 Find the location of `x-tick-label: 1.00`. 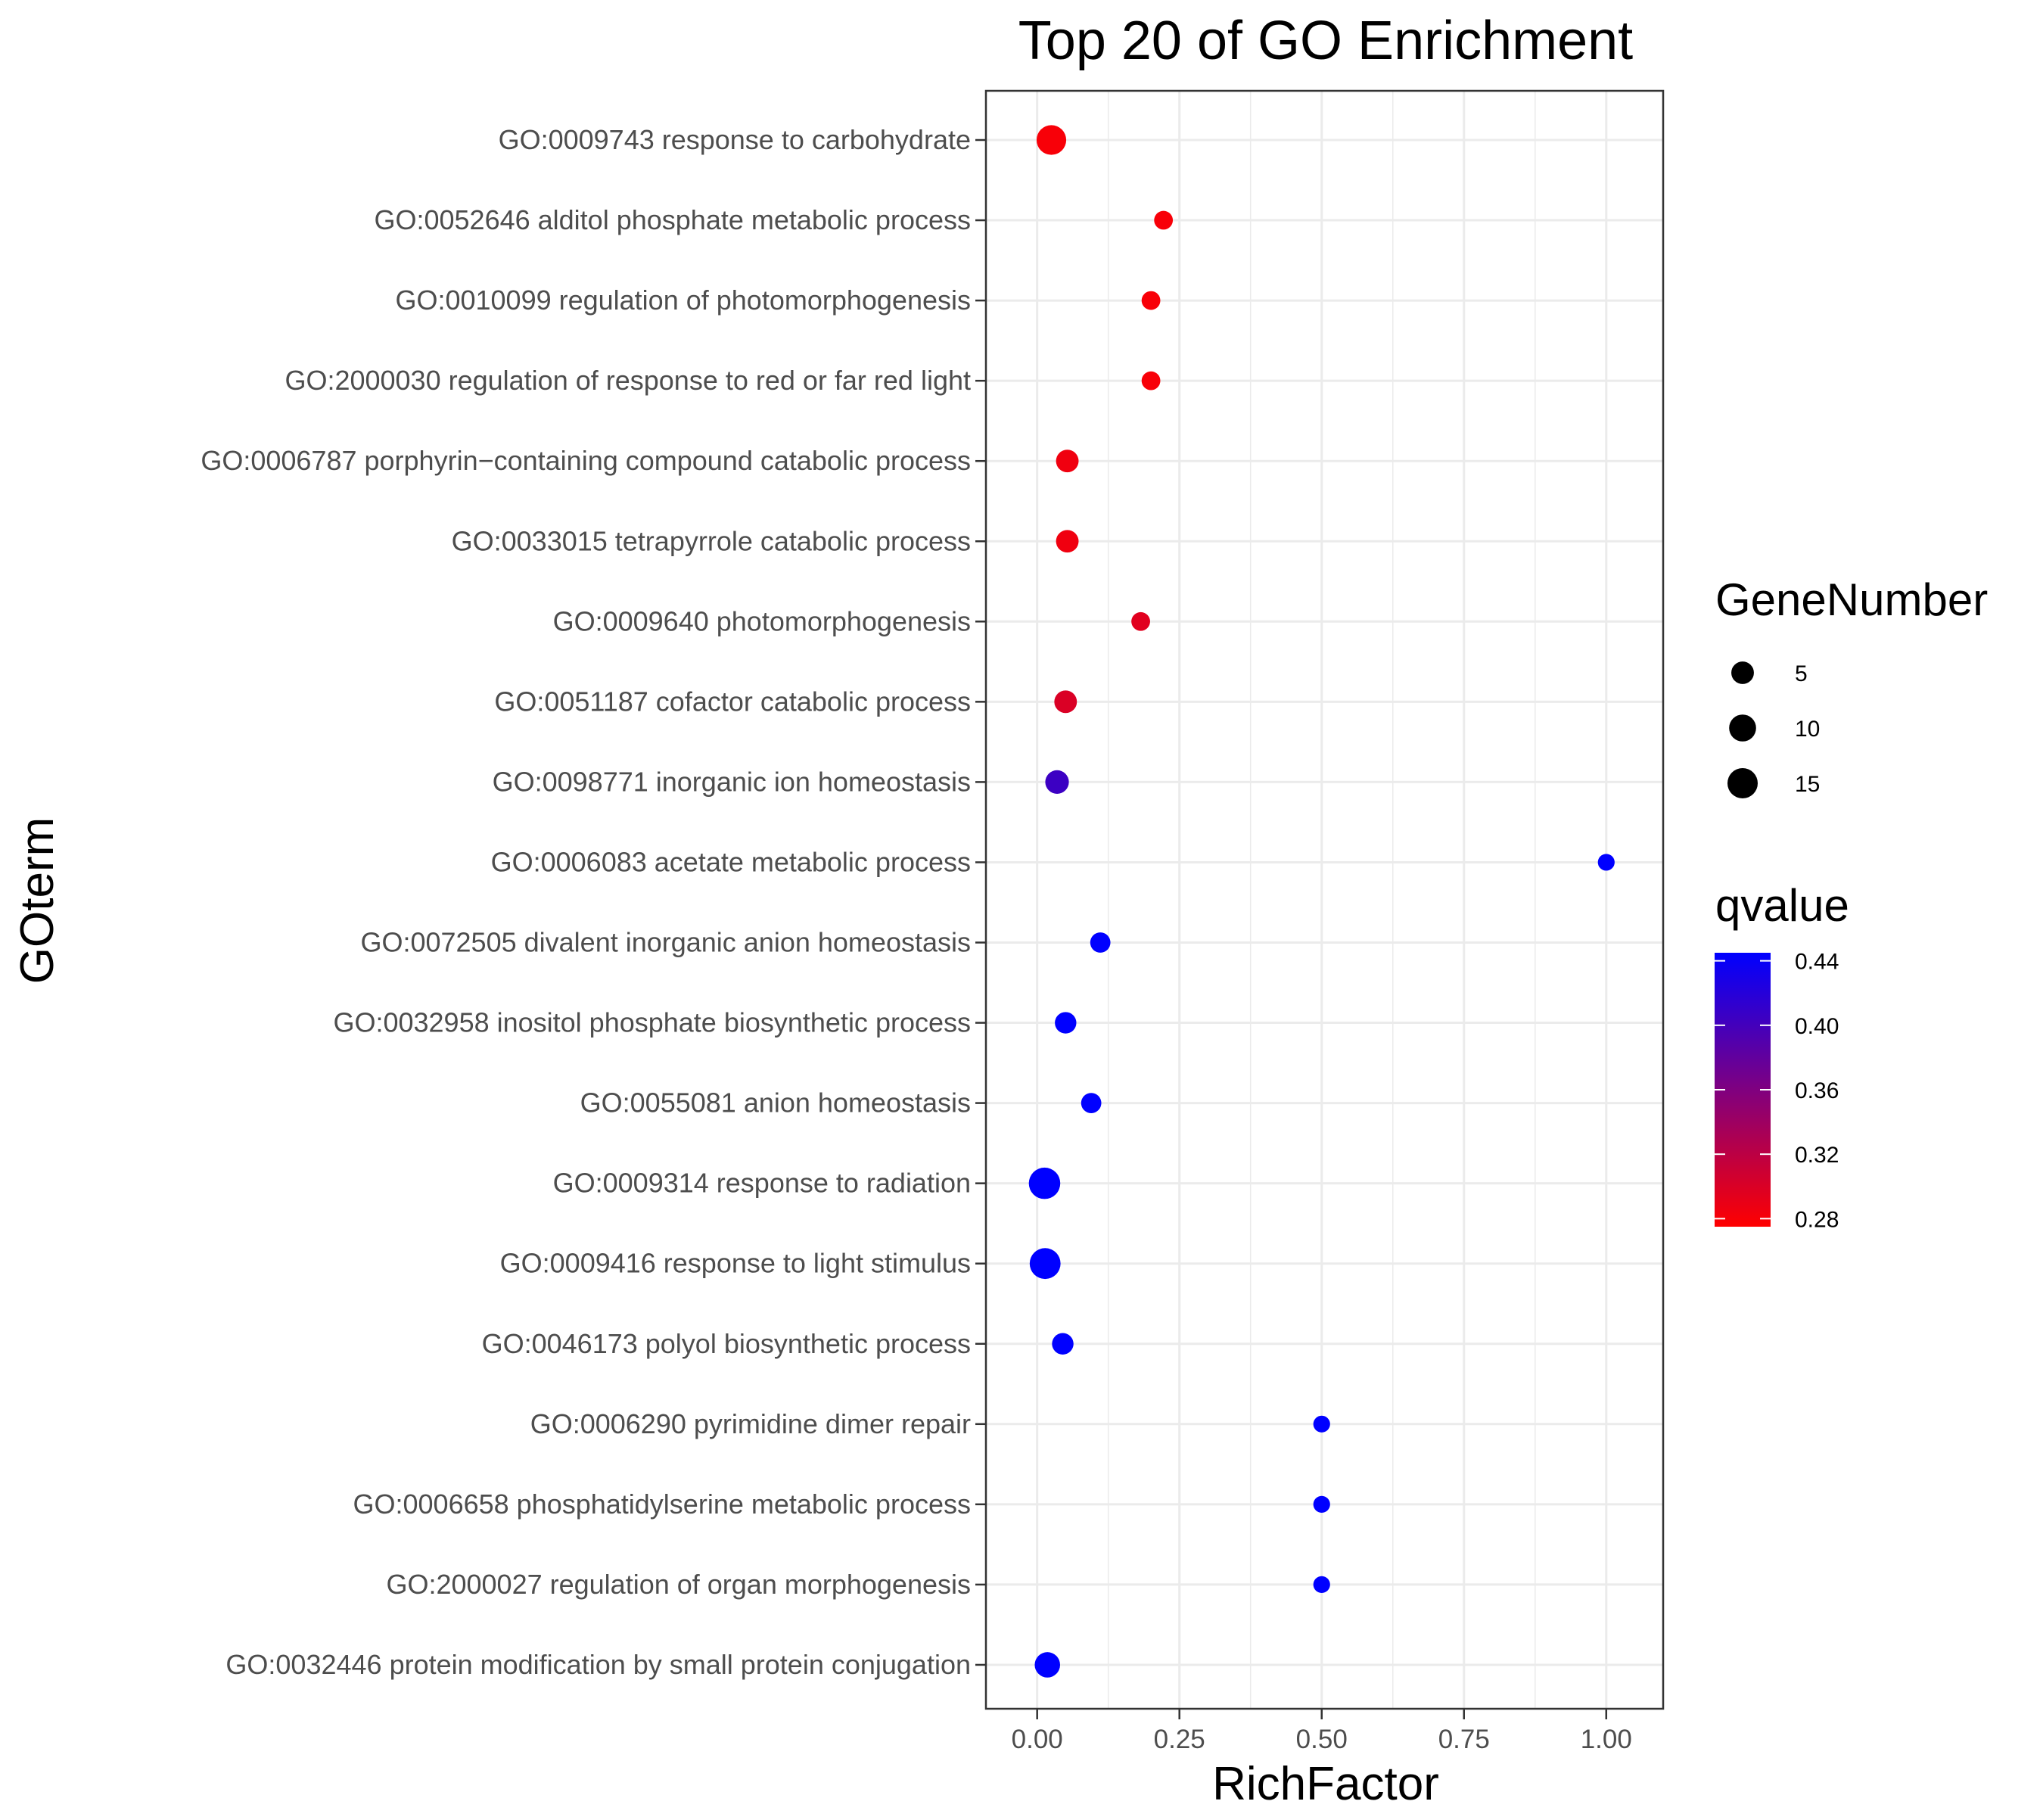

x-tick-label: 1.00 is located at coordinates (1606, 1739).